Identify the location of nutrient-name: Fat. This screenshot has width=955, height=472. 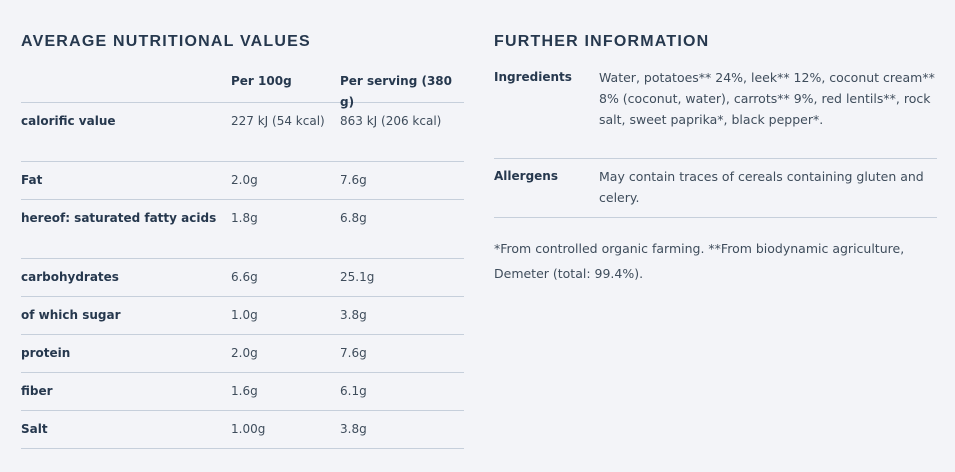
(32, 180).